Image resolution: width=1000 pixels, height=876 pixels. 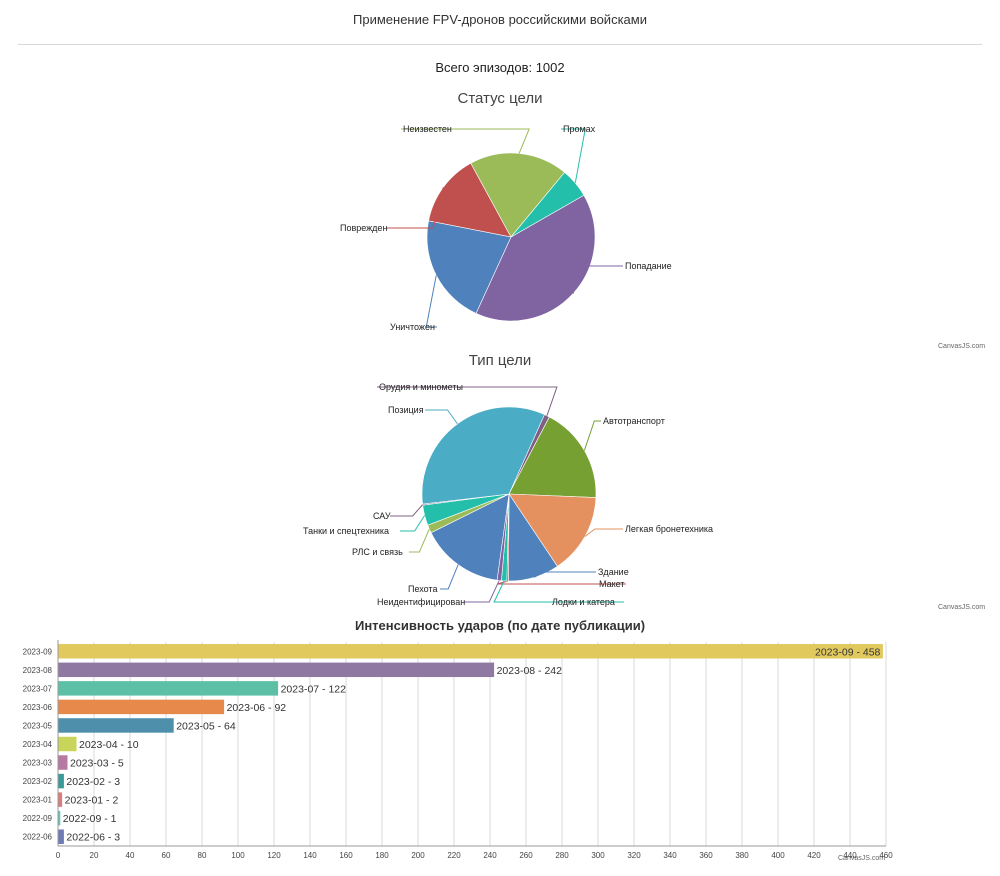 I want to click on y-tick-label: 2023-01, so click(x=38, y=800).